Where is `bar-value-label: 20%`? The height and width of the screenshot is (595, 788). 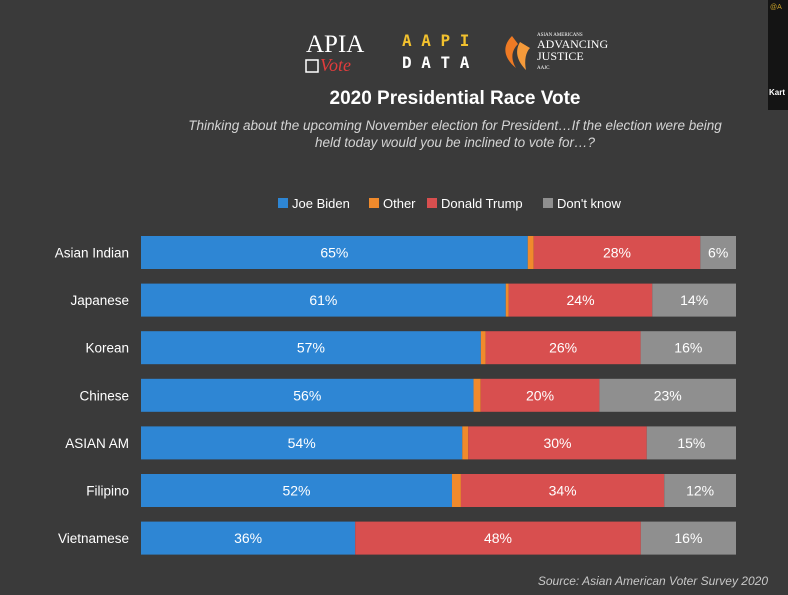 bar-value-label: 20% is located at coordinates (540, 395).